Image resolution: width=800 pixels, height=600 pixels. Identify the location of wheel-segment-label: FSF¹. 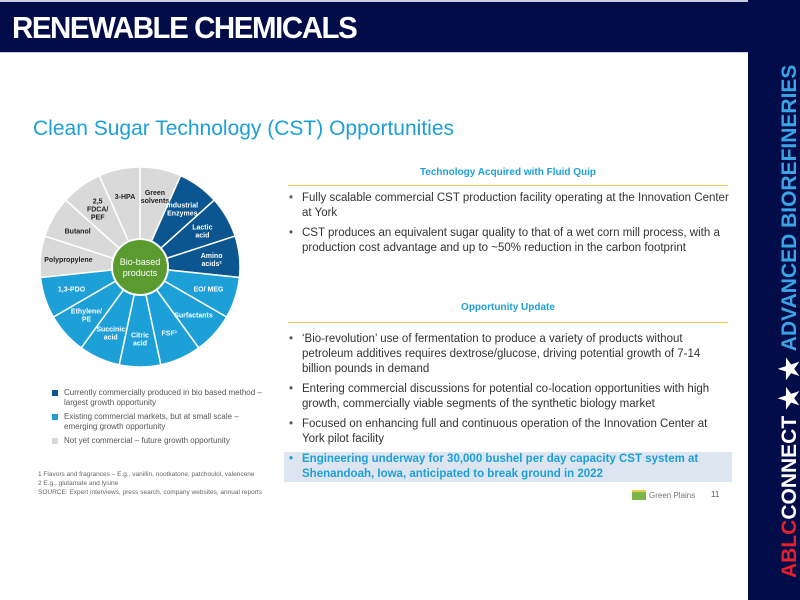
(170, 333).